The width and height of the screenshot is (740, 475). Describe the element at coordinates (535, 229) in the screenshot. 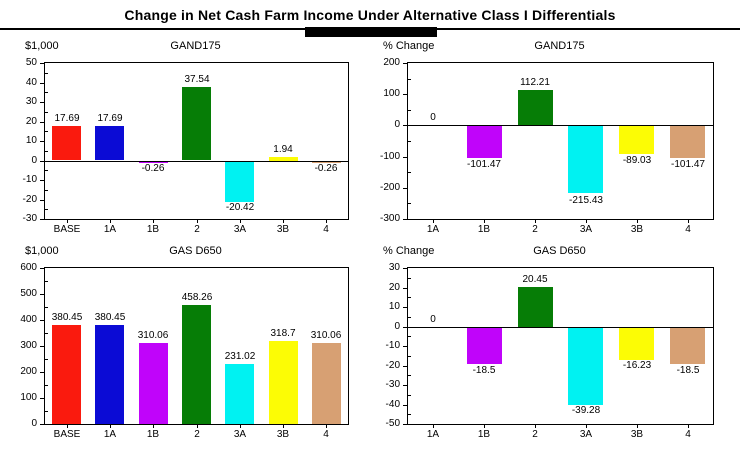

I see `x-category-label-2: 2` at that location.